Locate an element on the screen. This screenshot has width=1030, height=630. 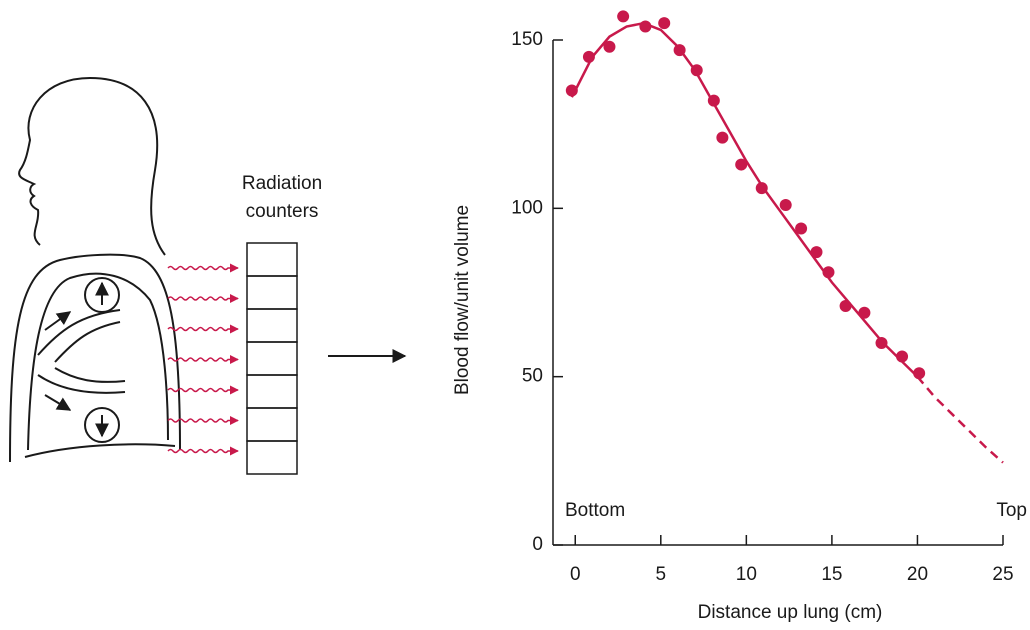
vessel is located at coordinates (81, 351).